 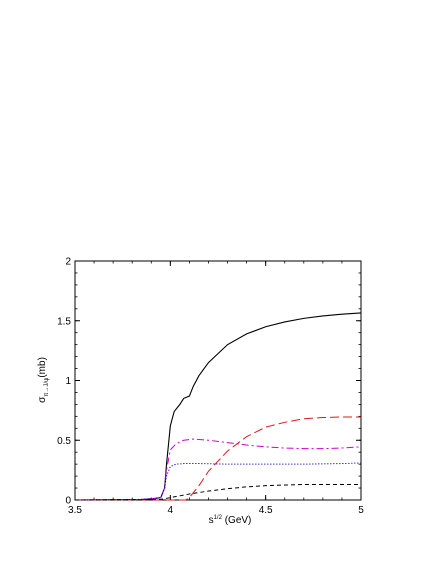 What do you see at coordinates (236, 520) in the screenshot?
I see `x-axis-label-rest: (GeV)` at bounding box center [236, 520].